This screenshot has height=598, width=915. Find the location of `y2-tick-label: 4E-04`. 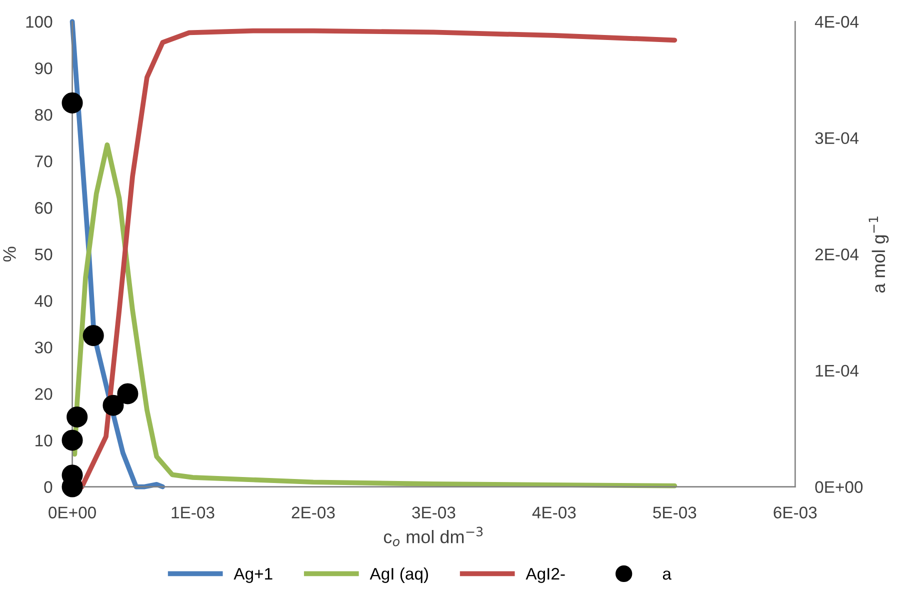

y2-tick-label: 4E-04 is located at coordinates (836, 22).